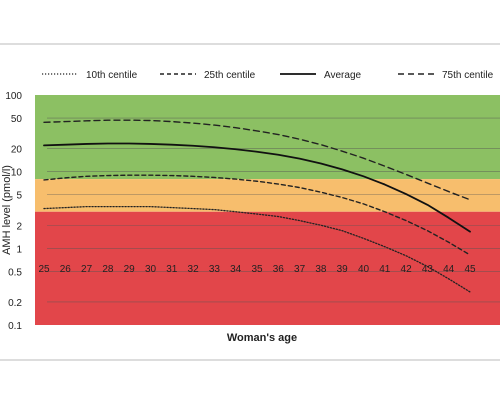 Image resolution: width=500 pixels, height=405 pixels. What do you see at coordinates (44, 269) in the screenshot?
I see `x-tick-label: 25` at bounding box center [44, 269].